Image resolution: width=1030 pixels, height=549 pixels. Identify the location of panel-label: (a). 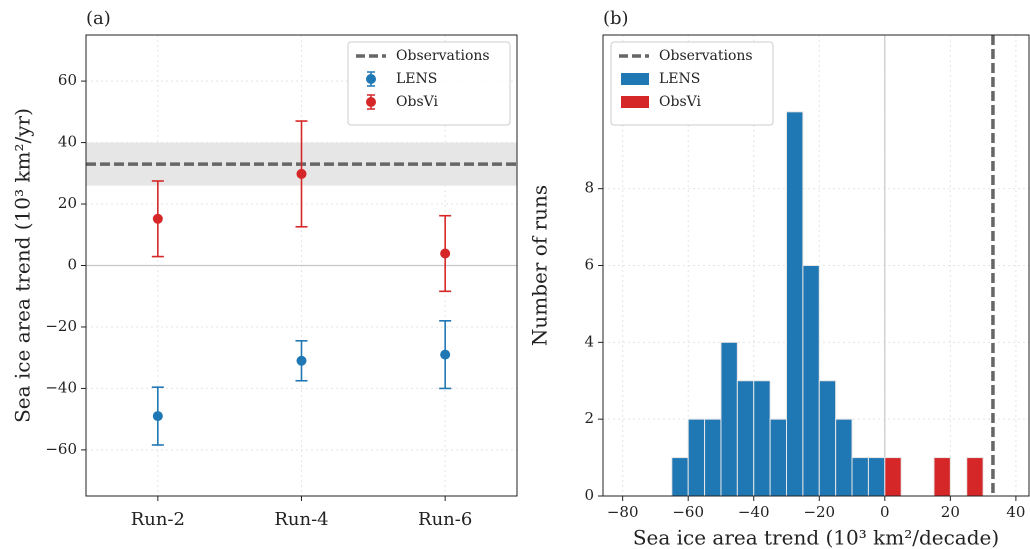
(98, 18).